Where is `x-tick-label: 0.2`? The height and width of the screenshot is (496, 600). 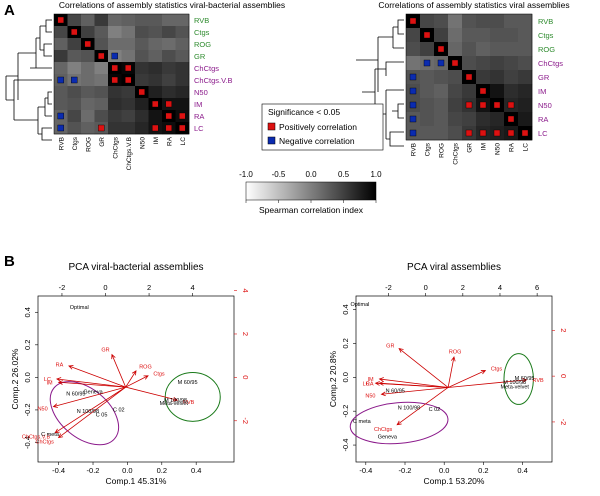
x-tick-label: 0.2 is located at coordinates (483, 470).